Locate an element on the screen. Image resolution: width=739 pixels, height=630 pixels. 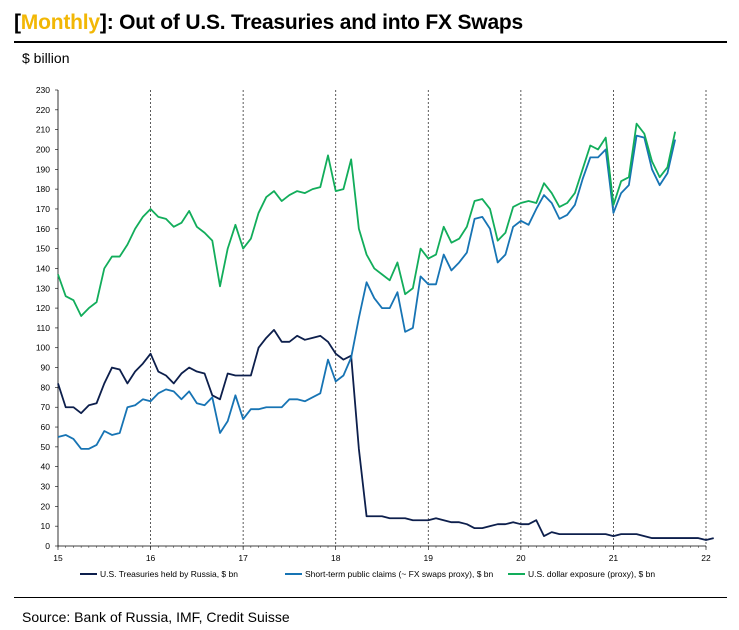
x-tick-label: 20 is located at coordinates (521, 558).